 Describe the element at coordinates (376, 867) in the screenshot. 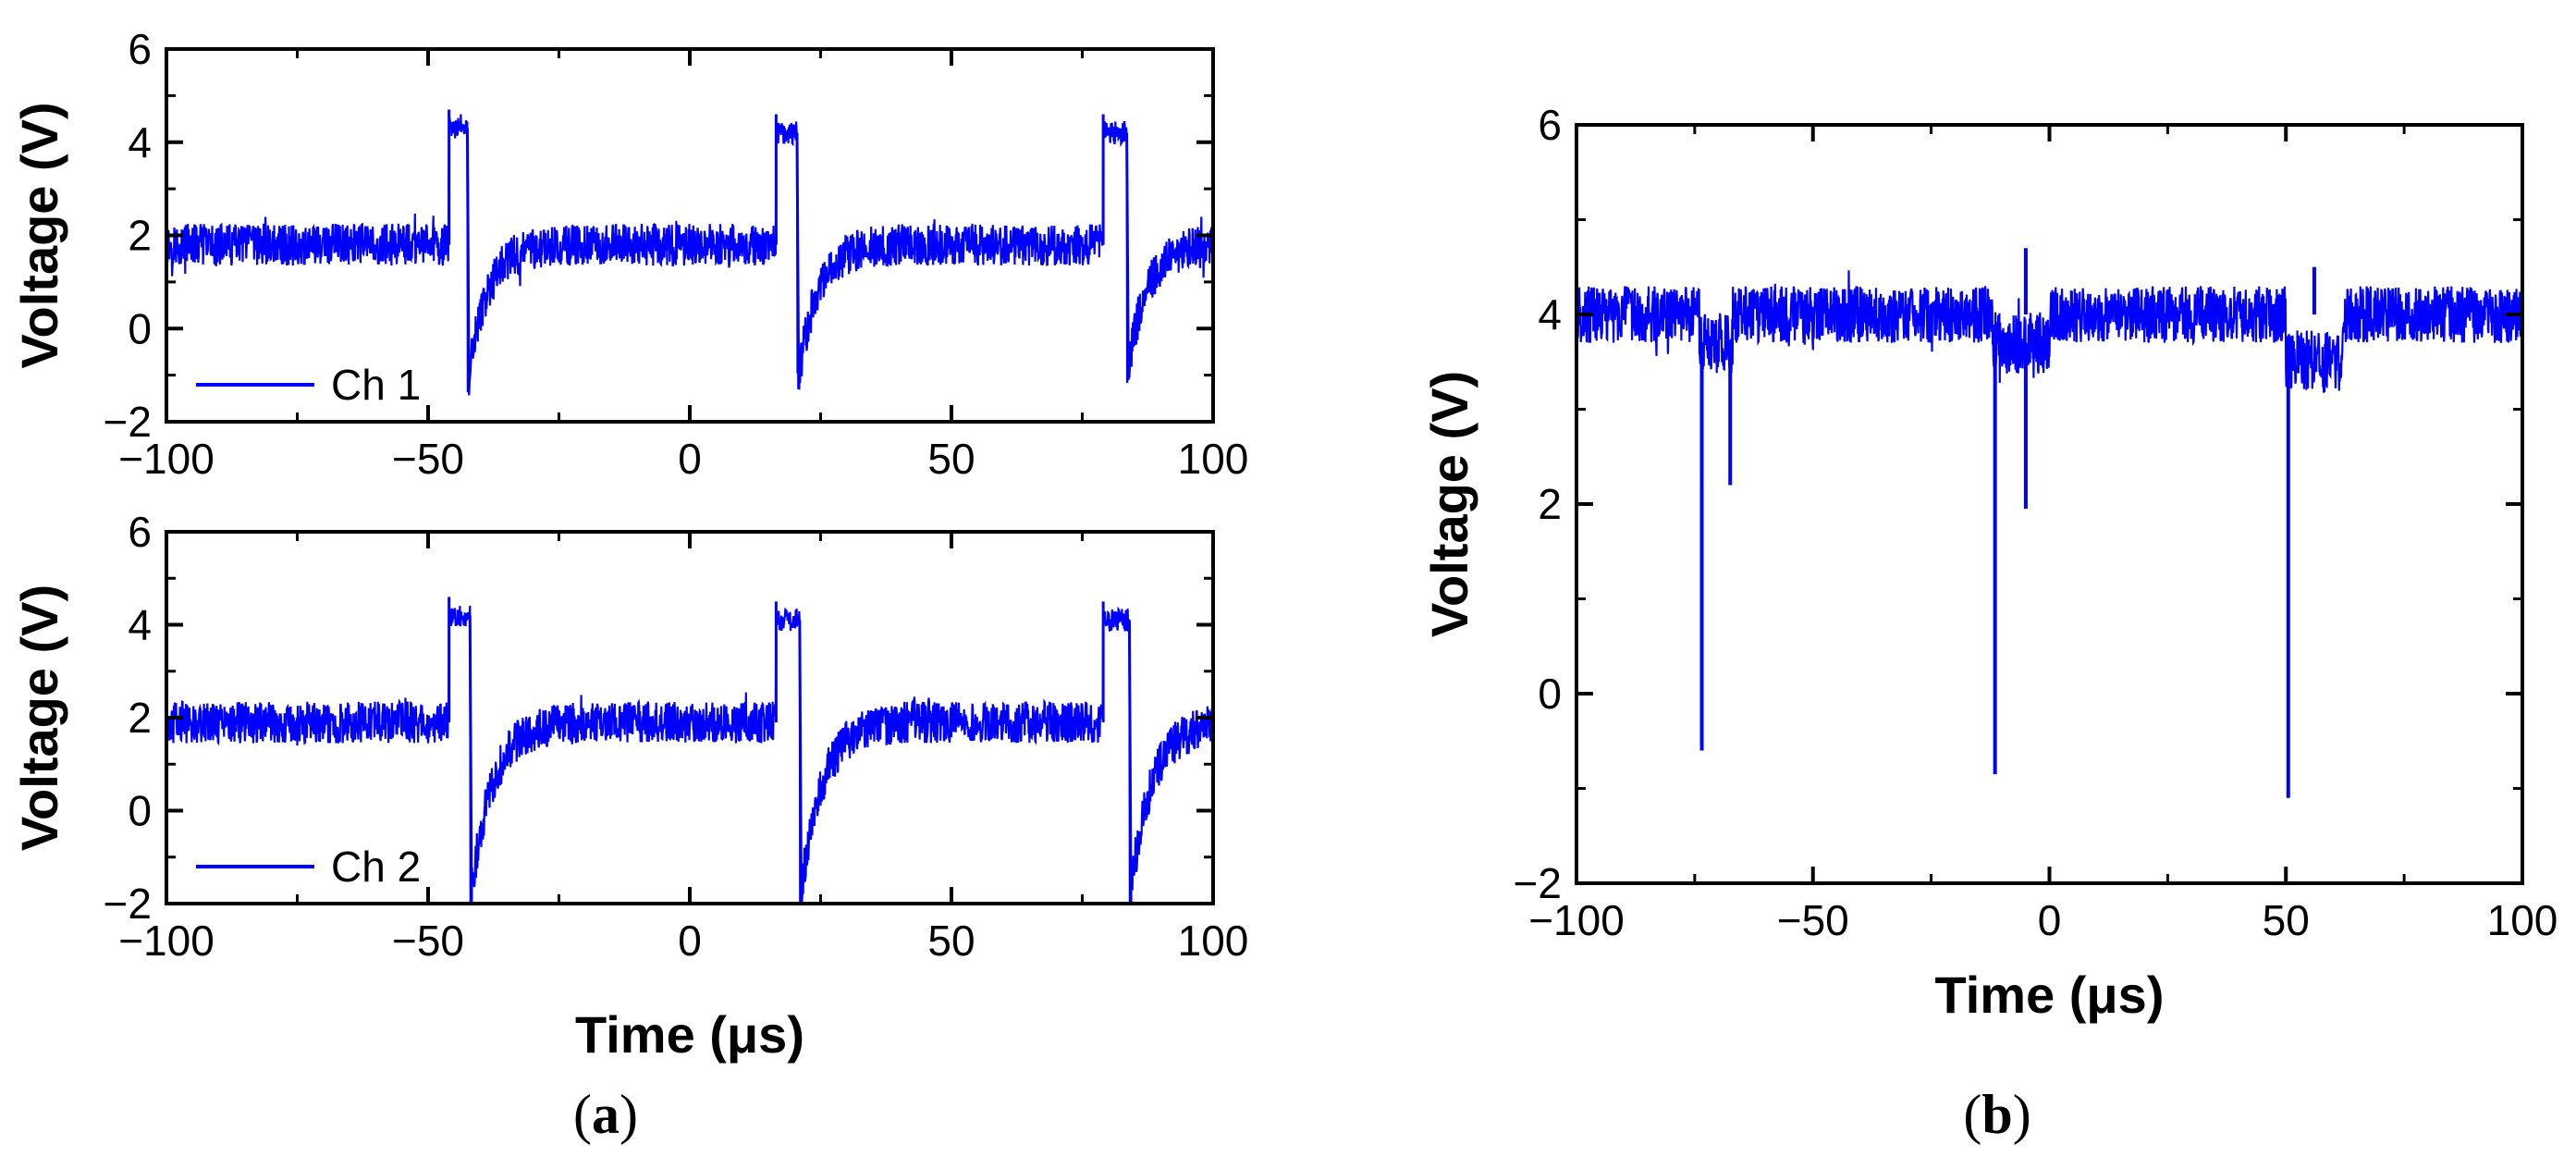

I see `legend-label-ch2: Ch 2` at that location.